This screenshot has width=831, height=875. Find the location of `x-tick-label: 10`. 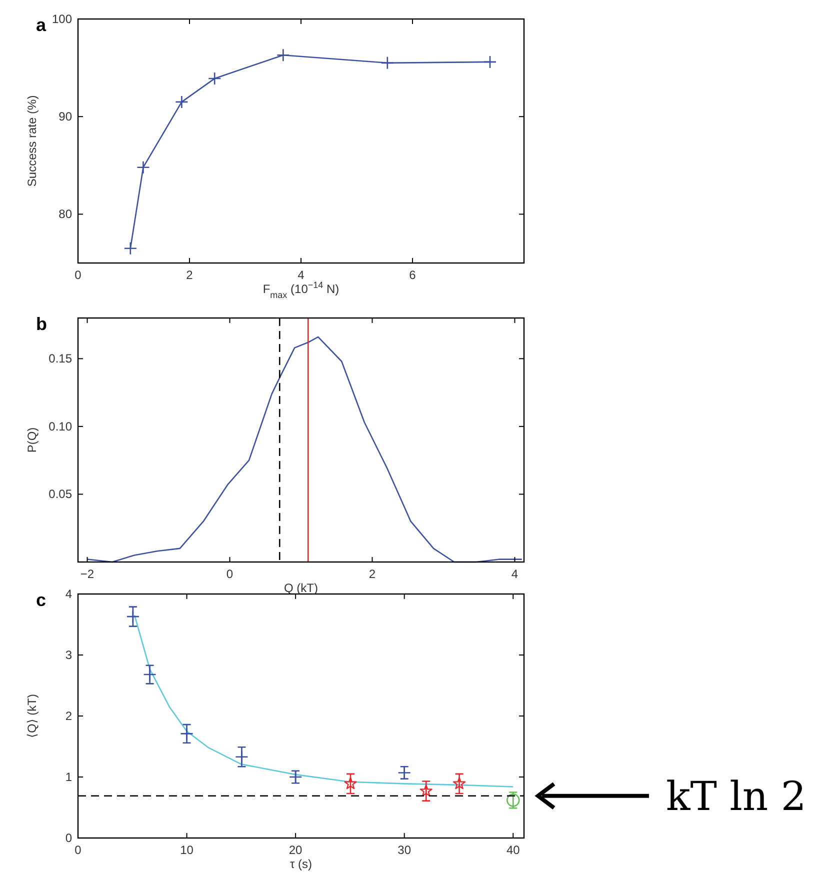

x-tick-label: 10 is located at coordinates (187, 850).